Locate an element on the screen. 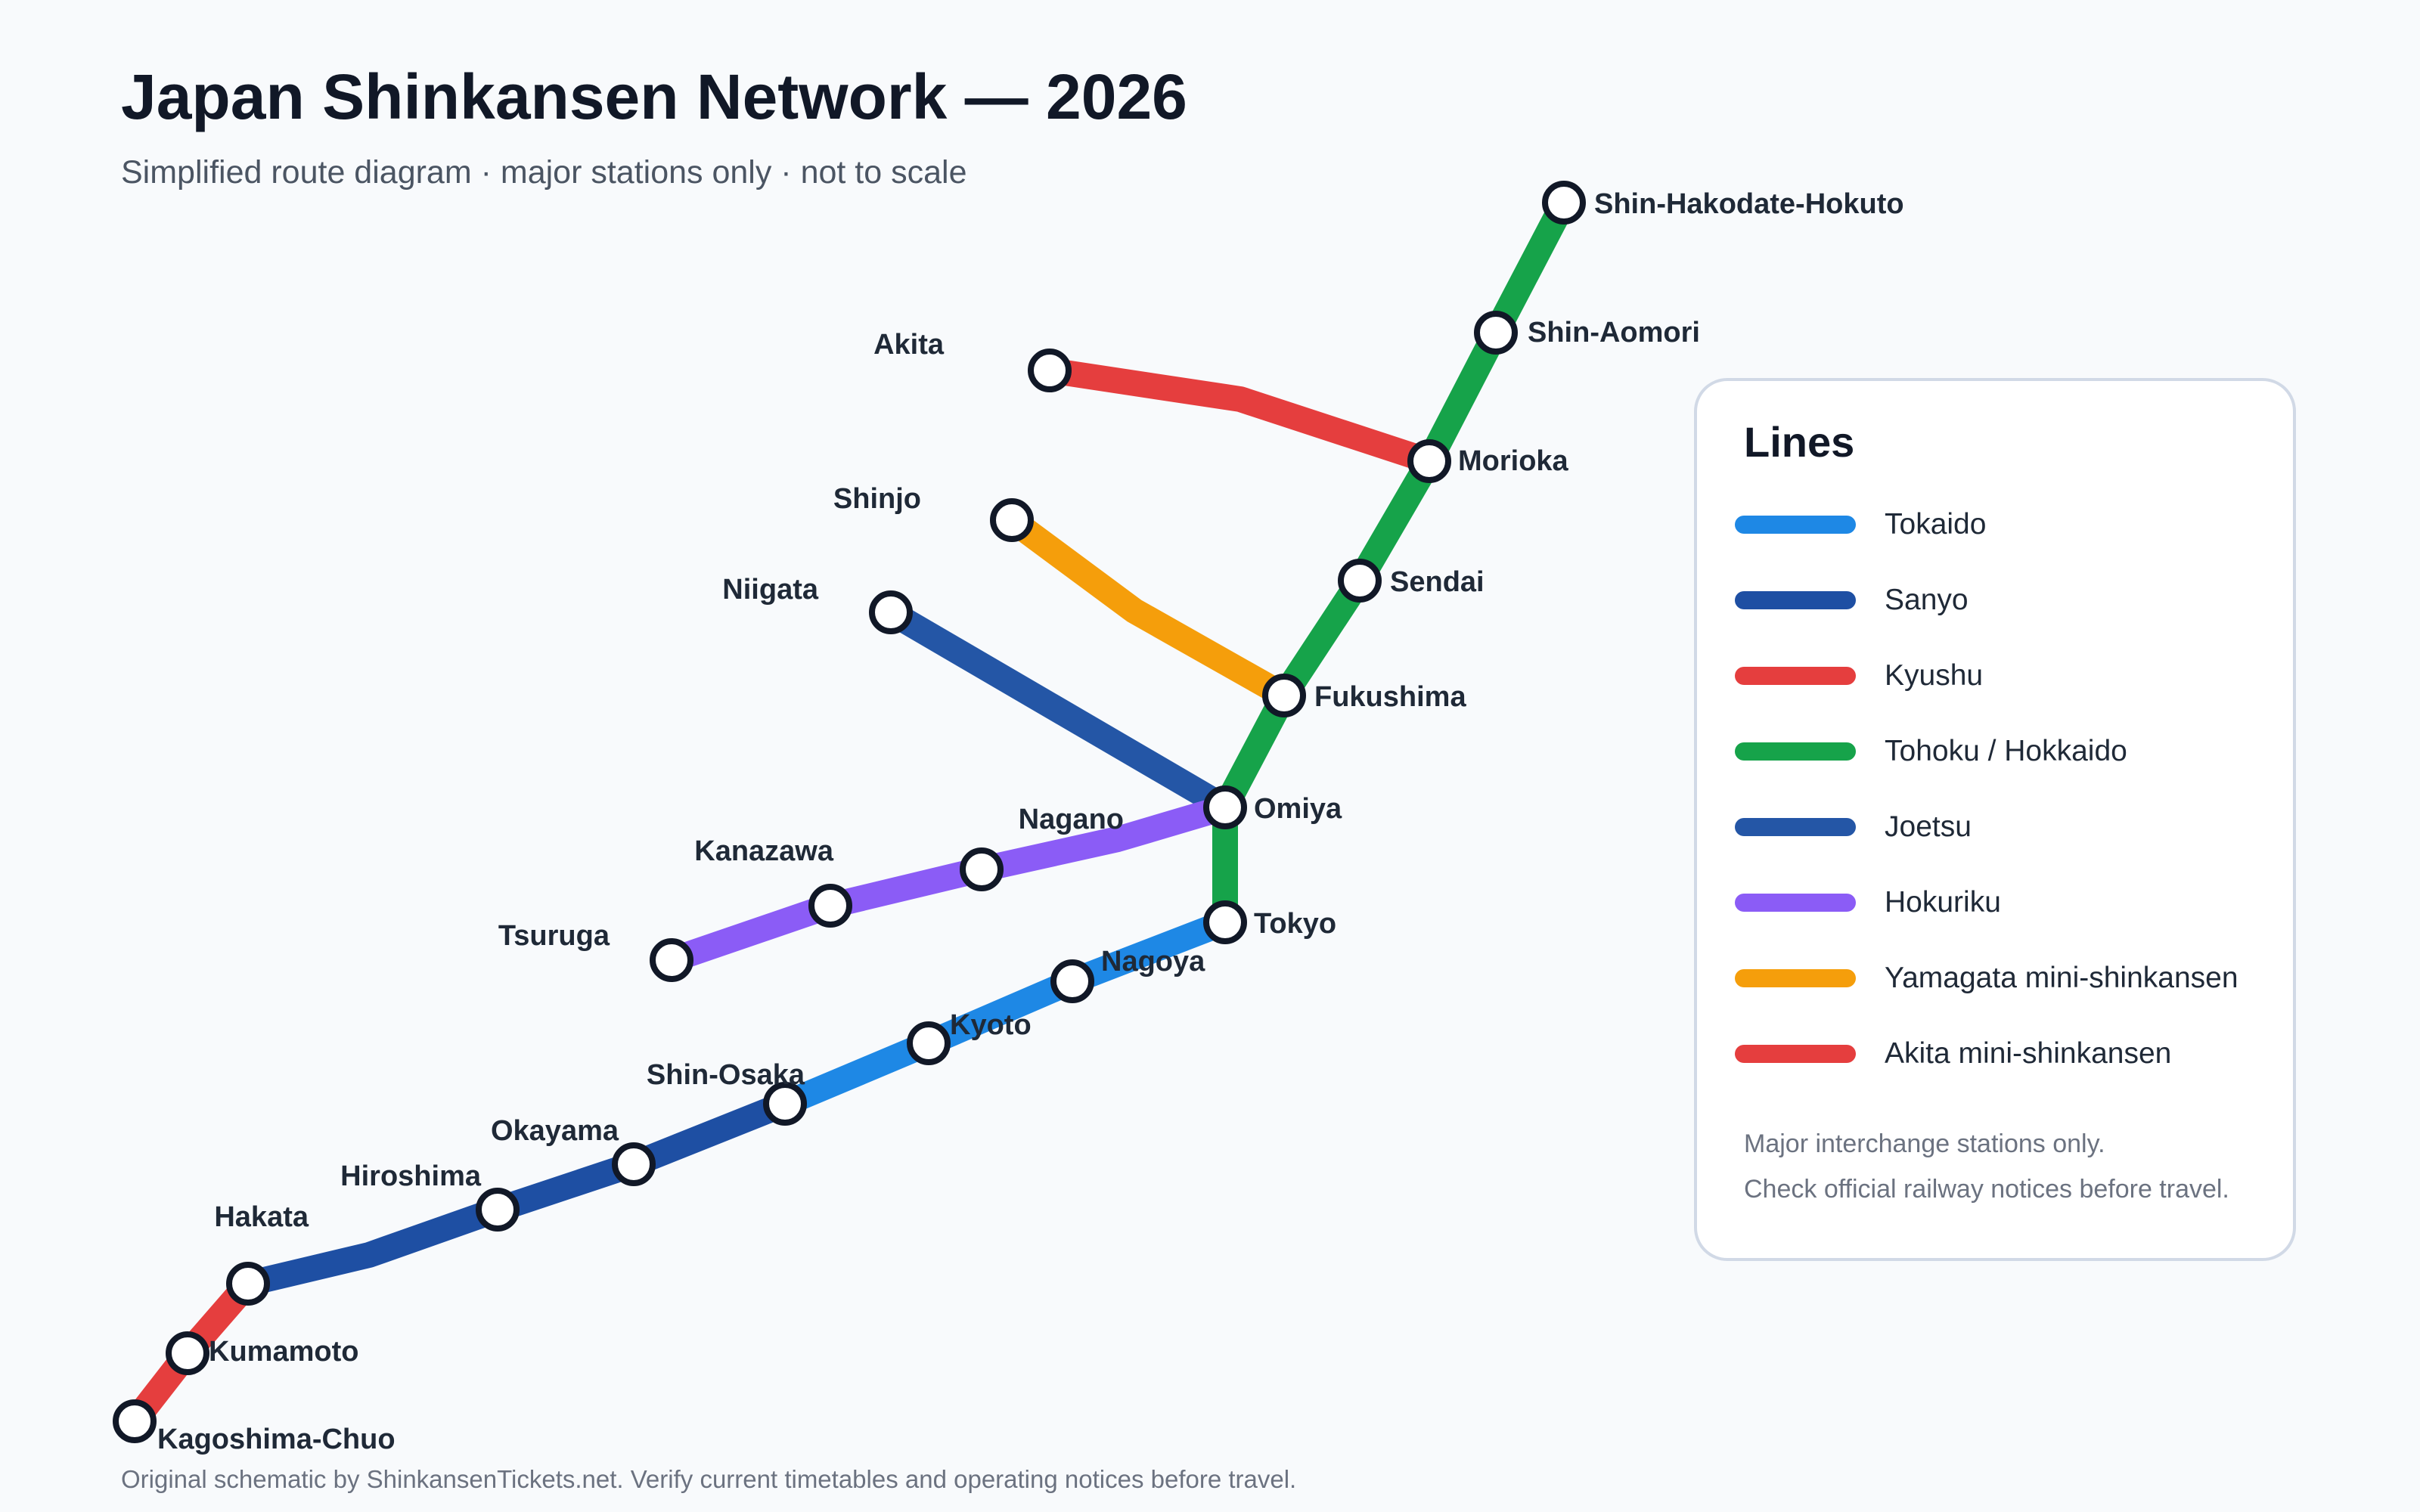 Image resolution: width=2420 pixels, height=1512 pixels. legend-label: Tokaido is located at coordinates (1936, 524).